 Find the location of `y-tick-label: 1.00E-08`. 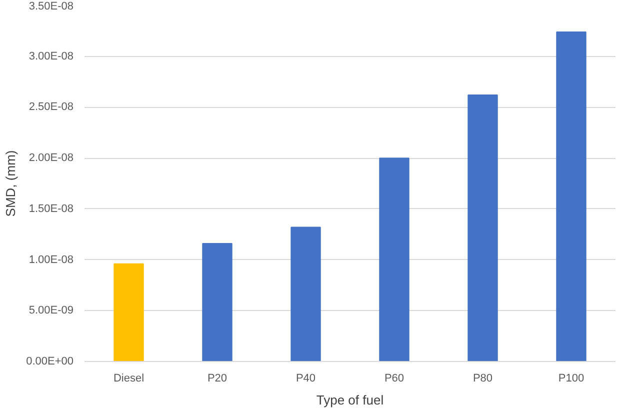

y-tick-label: 1.00E-08 is located at coordinates (51, 260).